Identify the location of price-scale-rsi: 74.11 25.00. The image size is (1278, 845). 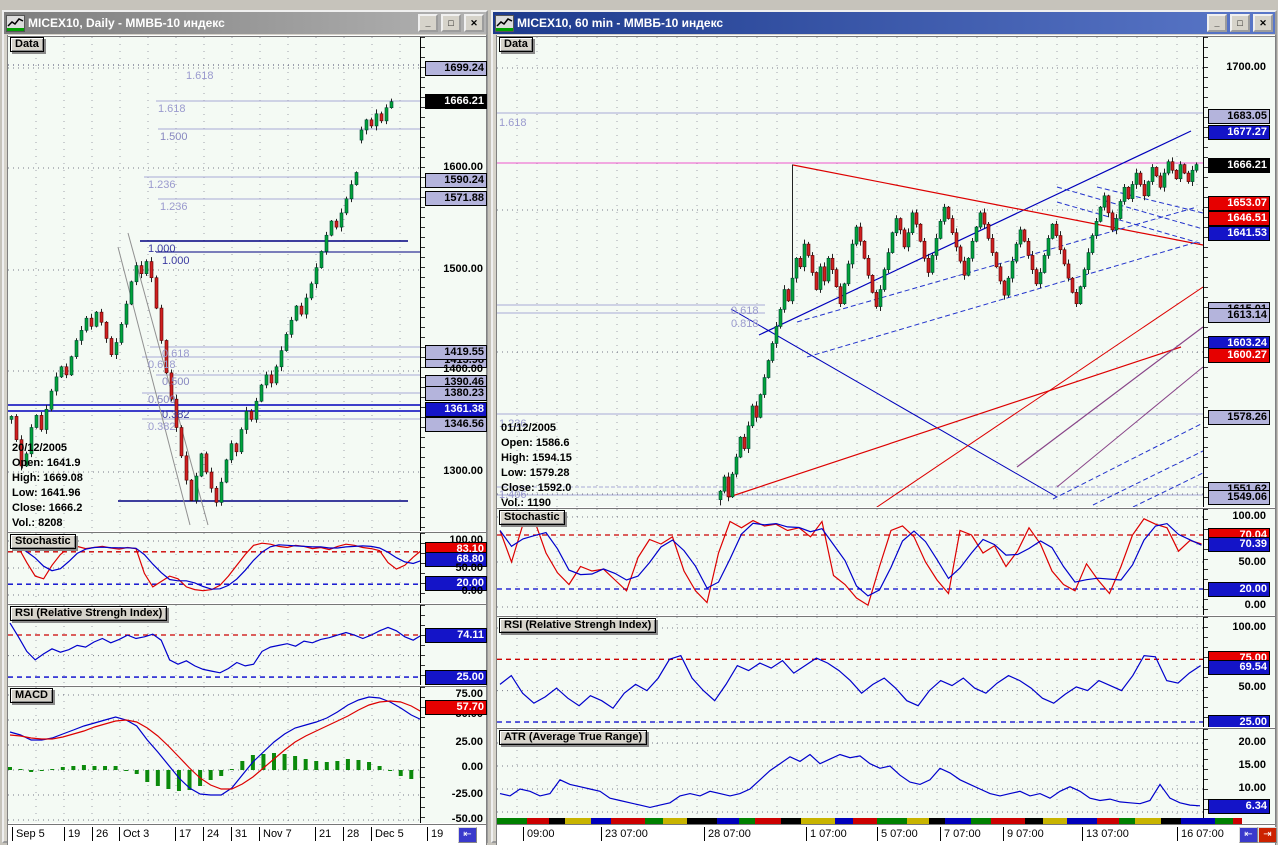
(453, 645).